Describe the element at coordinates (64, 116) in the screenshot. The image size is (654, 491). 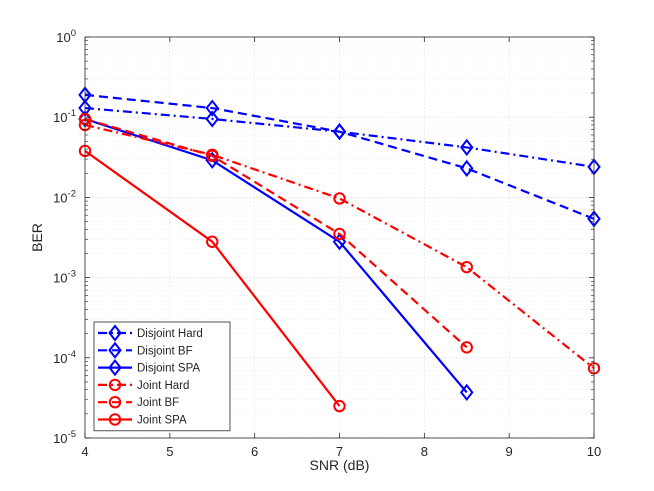
I see `y-tick-label: 10⁻¹` at that location.